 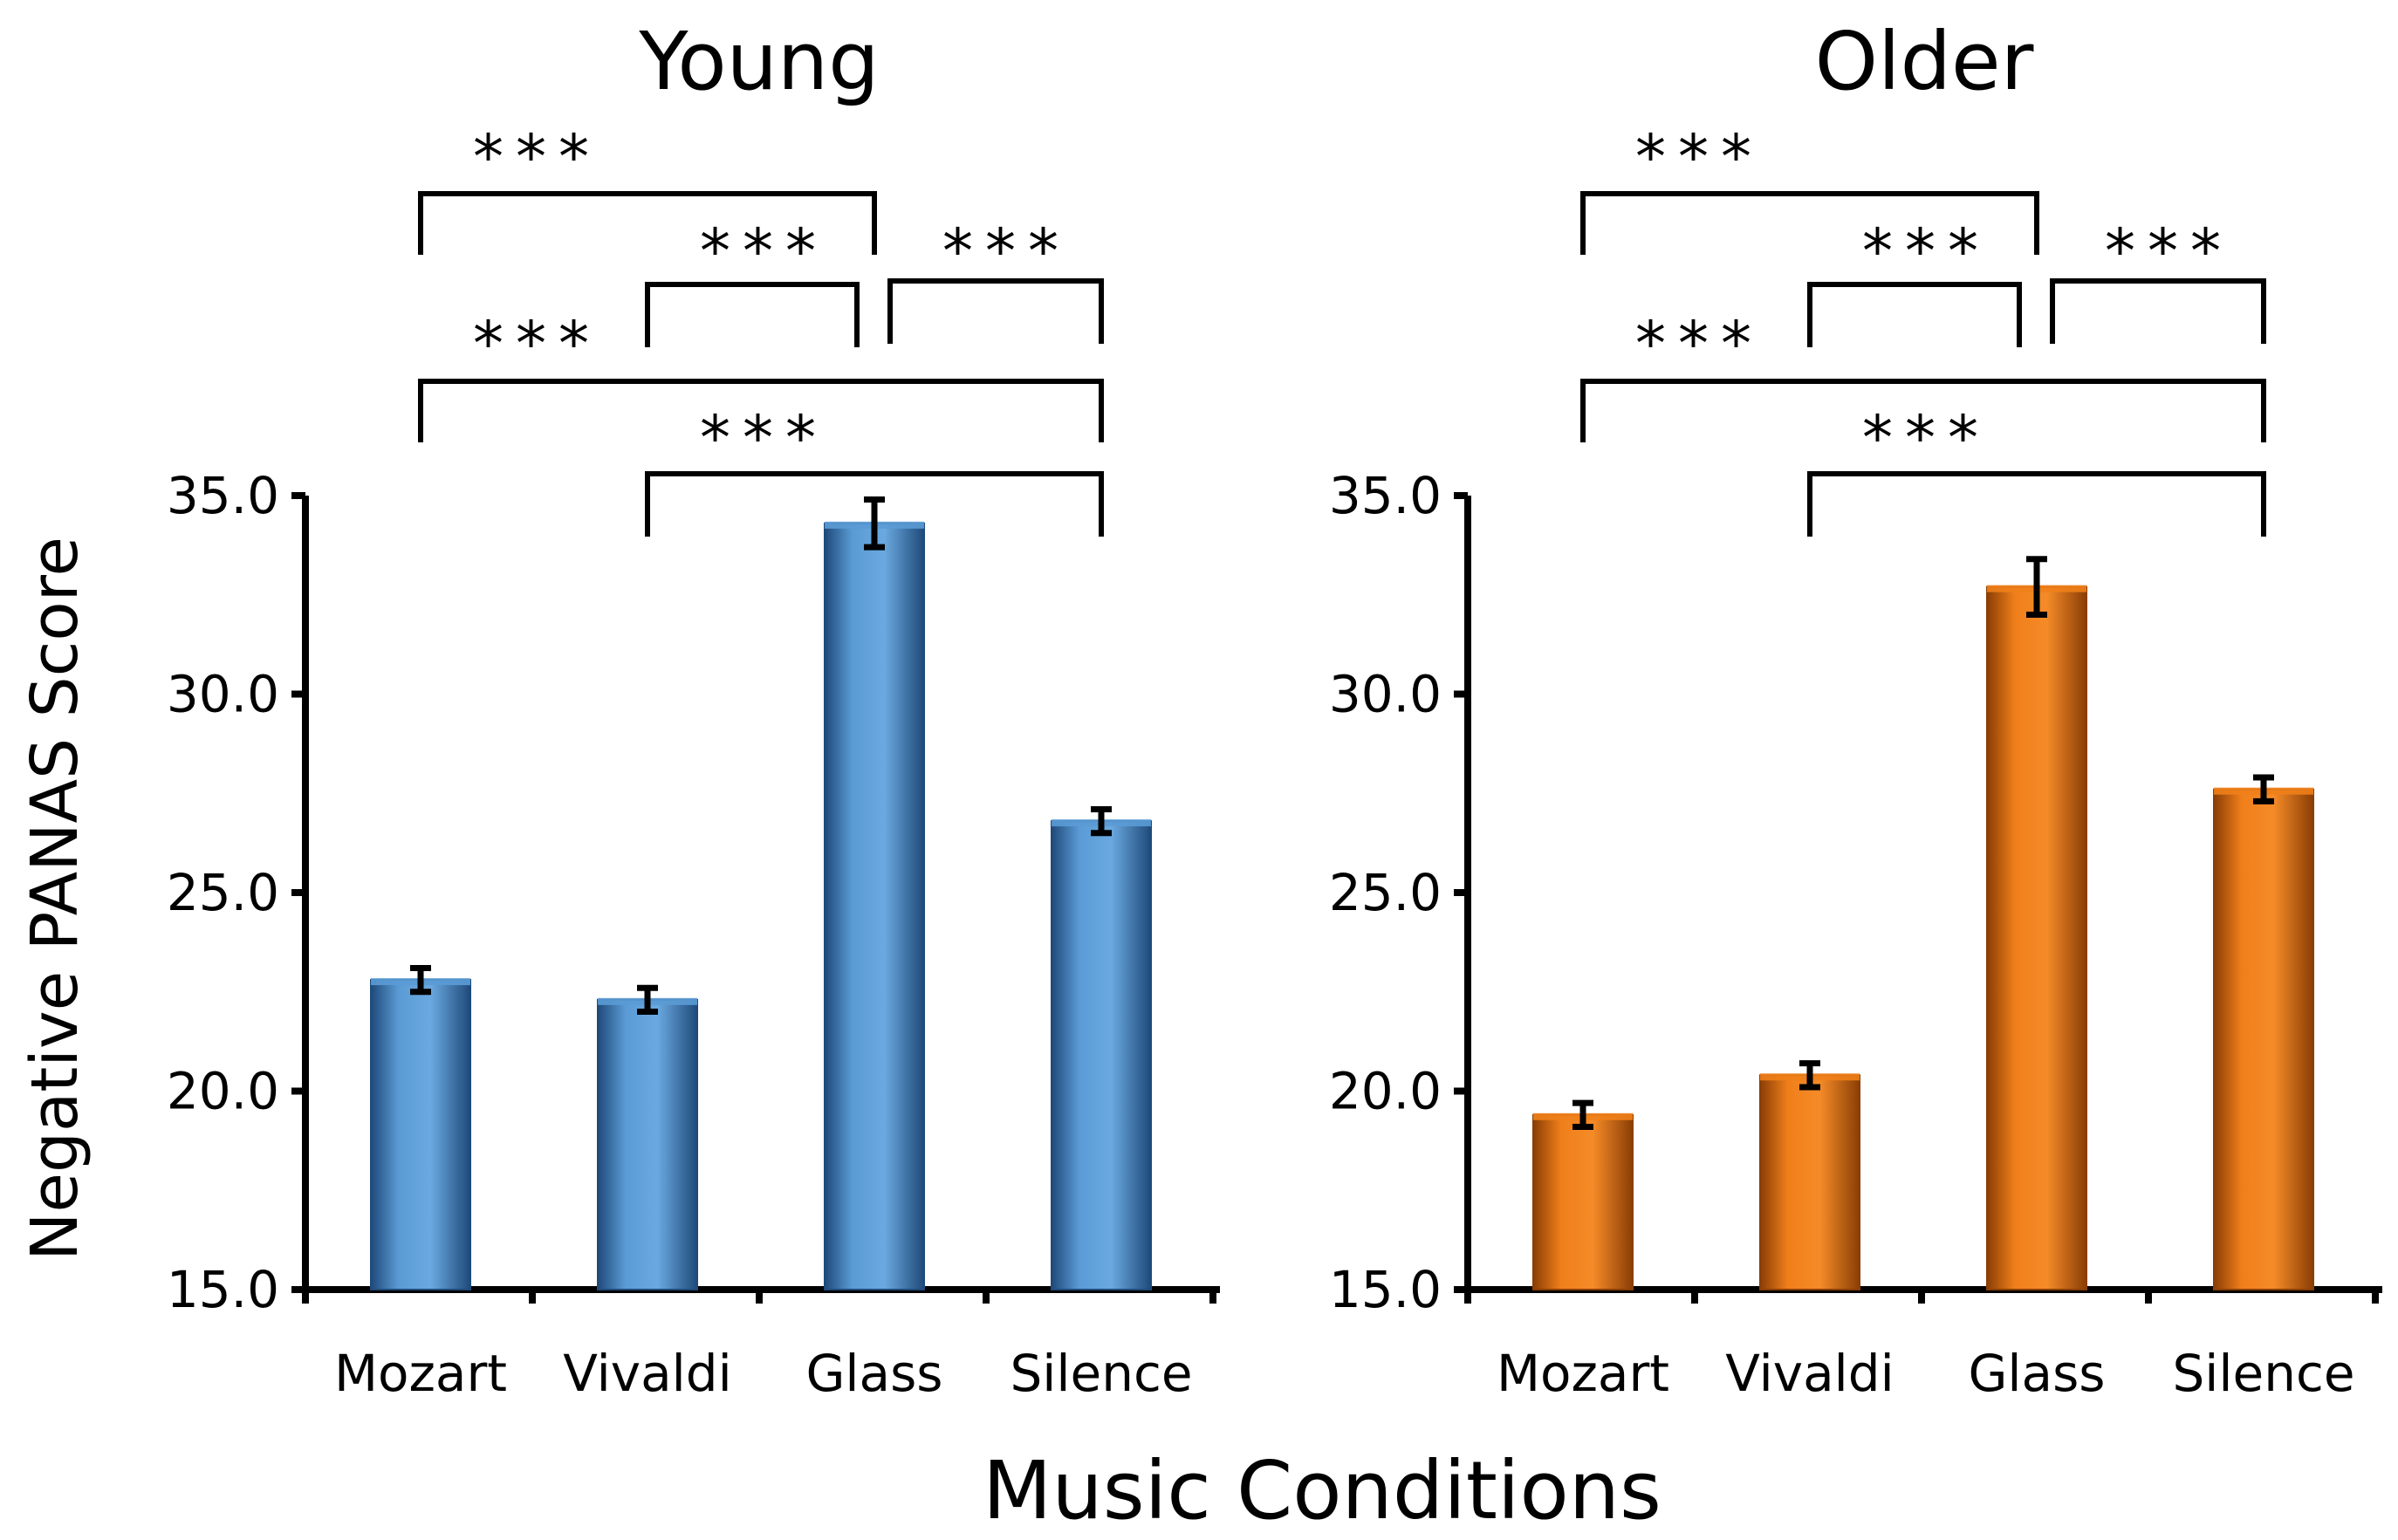 What do you see at coordinates (1924, 61) in the screenshot?
I see `panel-title: Older` at bounding box center [1924, 61].